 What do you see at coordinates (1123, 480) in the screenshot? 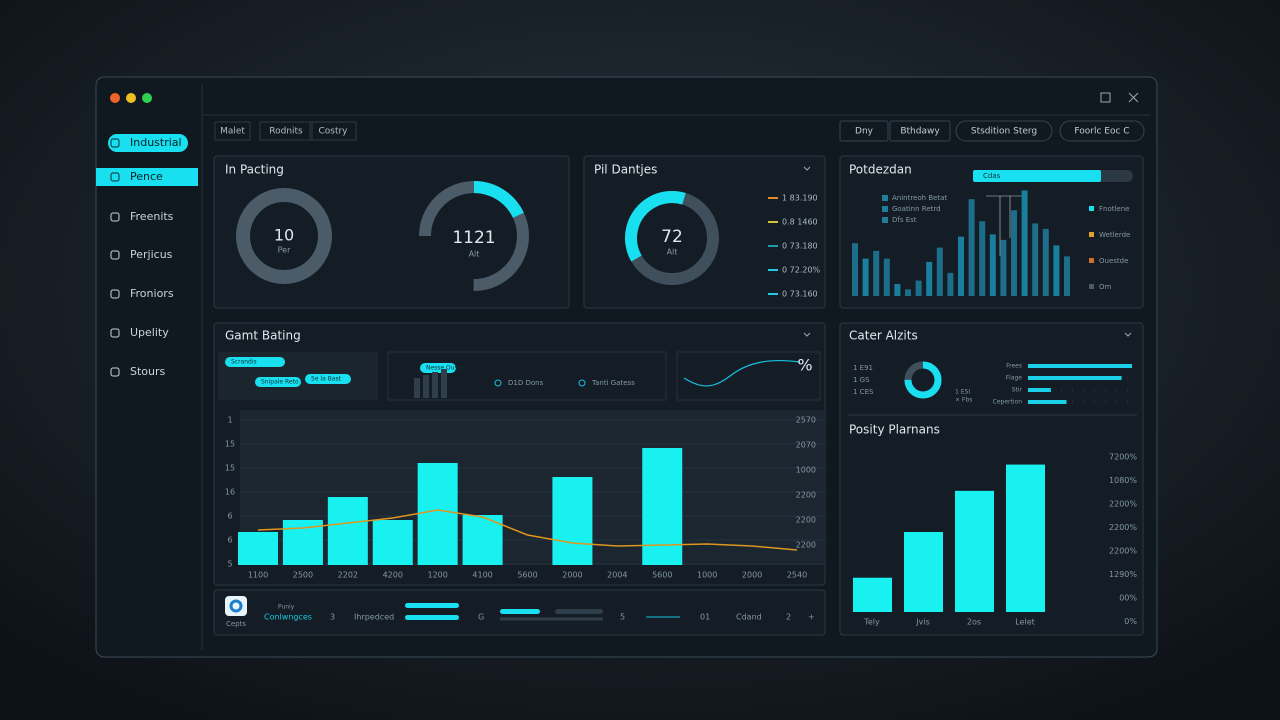
I see `y-tick-label: 1080%` at bounding box center [1123, 480].